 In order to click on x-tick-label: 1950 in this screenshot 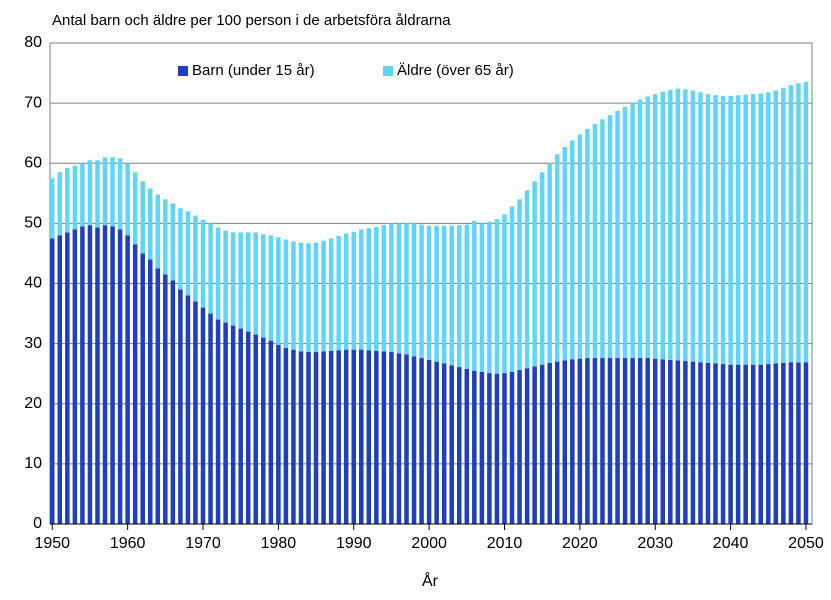, I will do `click(52, 543)`.